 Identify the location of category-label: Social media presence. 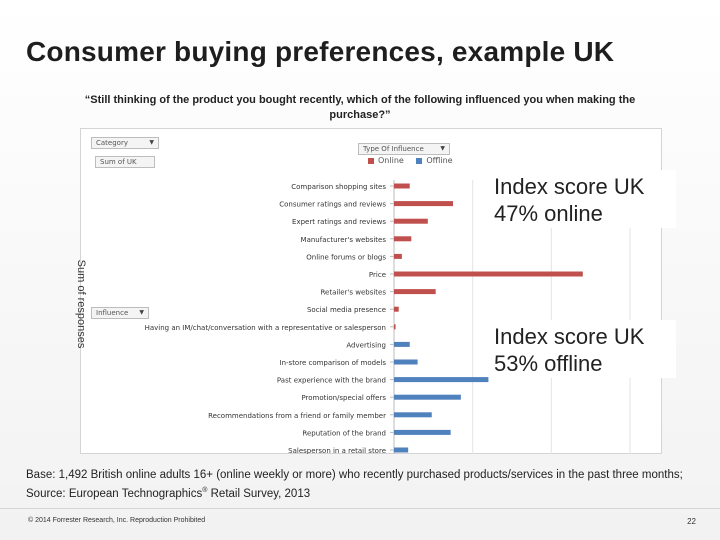
(346, 310).